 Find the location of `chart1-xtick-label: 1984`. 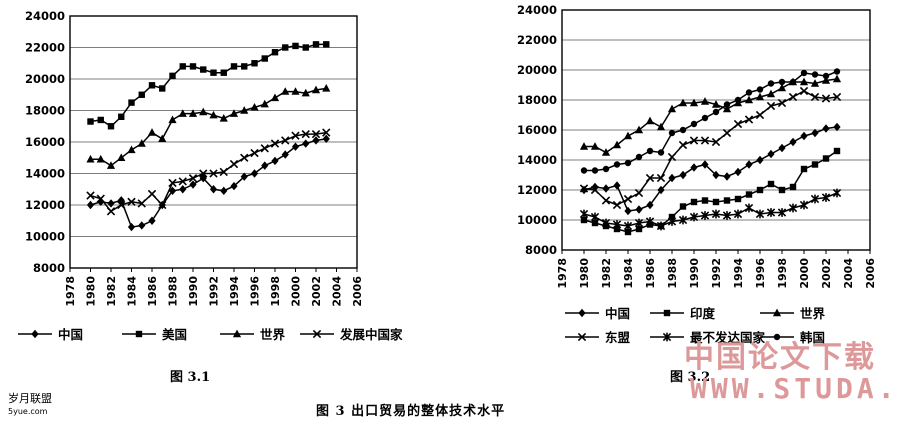

chart1-xtick-label: 1984 is located at coordinates (132, 291).